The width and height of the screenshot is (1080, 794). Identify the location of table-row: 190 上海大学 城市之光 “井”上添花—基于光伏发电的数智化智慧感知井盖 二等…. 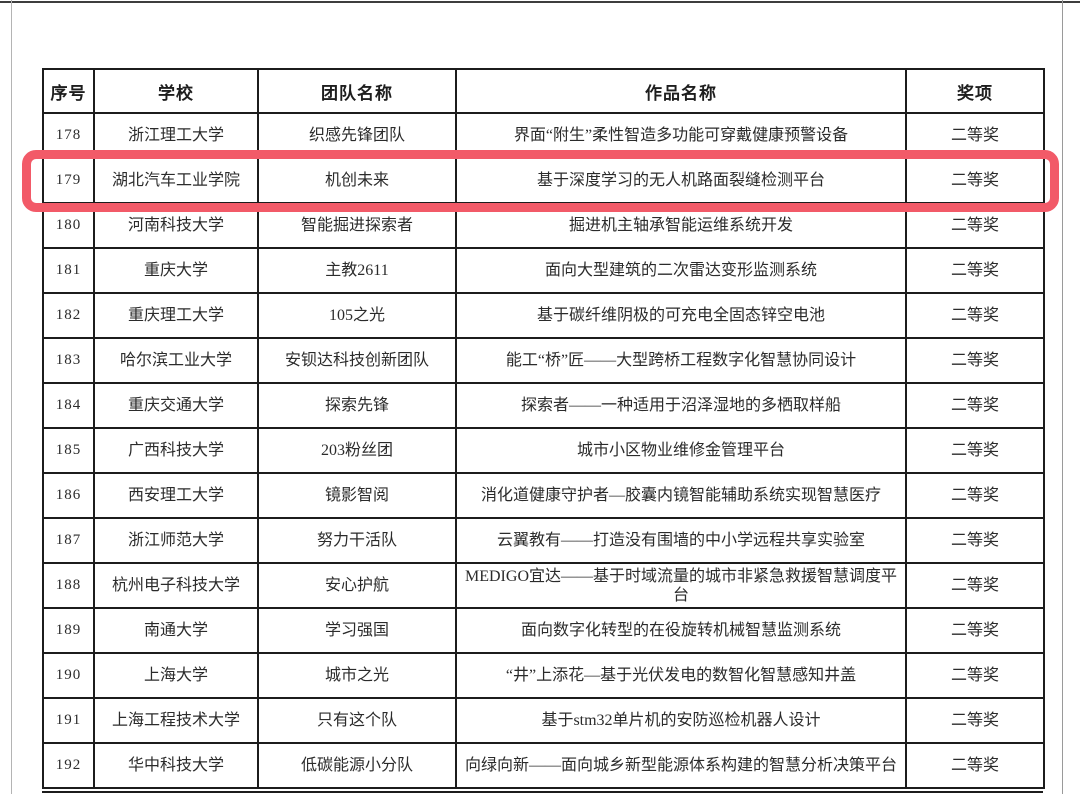
(543, 675).